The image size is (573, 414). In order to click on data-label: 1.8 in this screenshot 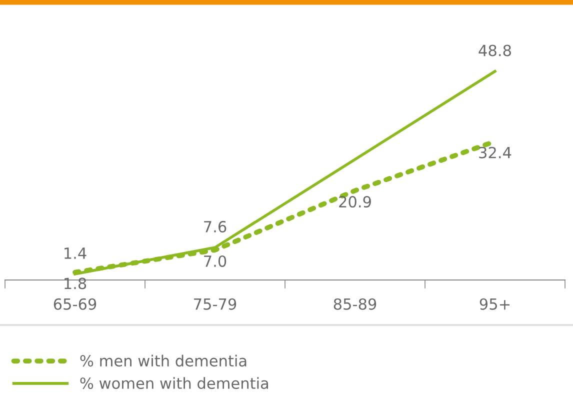, I will do `click(75, 284)`.